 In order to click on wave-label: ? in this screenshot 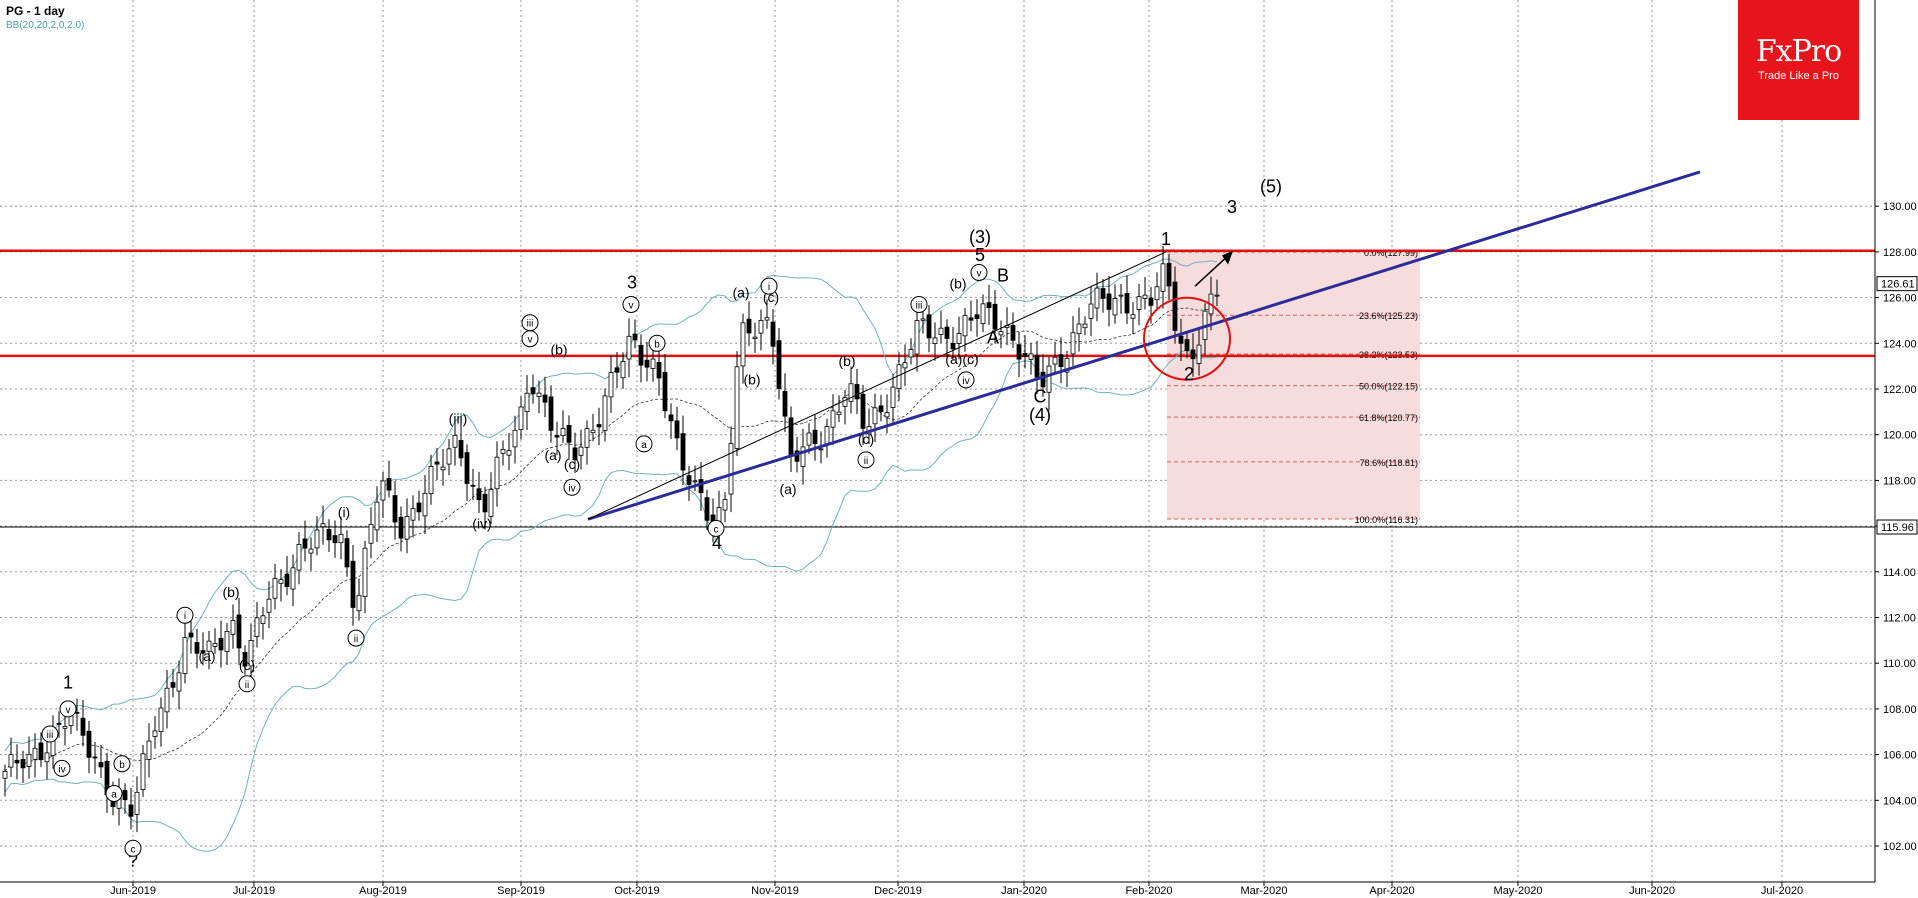, I will do `click(133, 861)`.